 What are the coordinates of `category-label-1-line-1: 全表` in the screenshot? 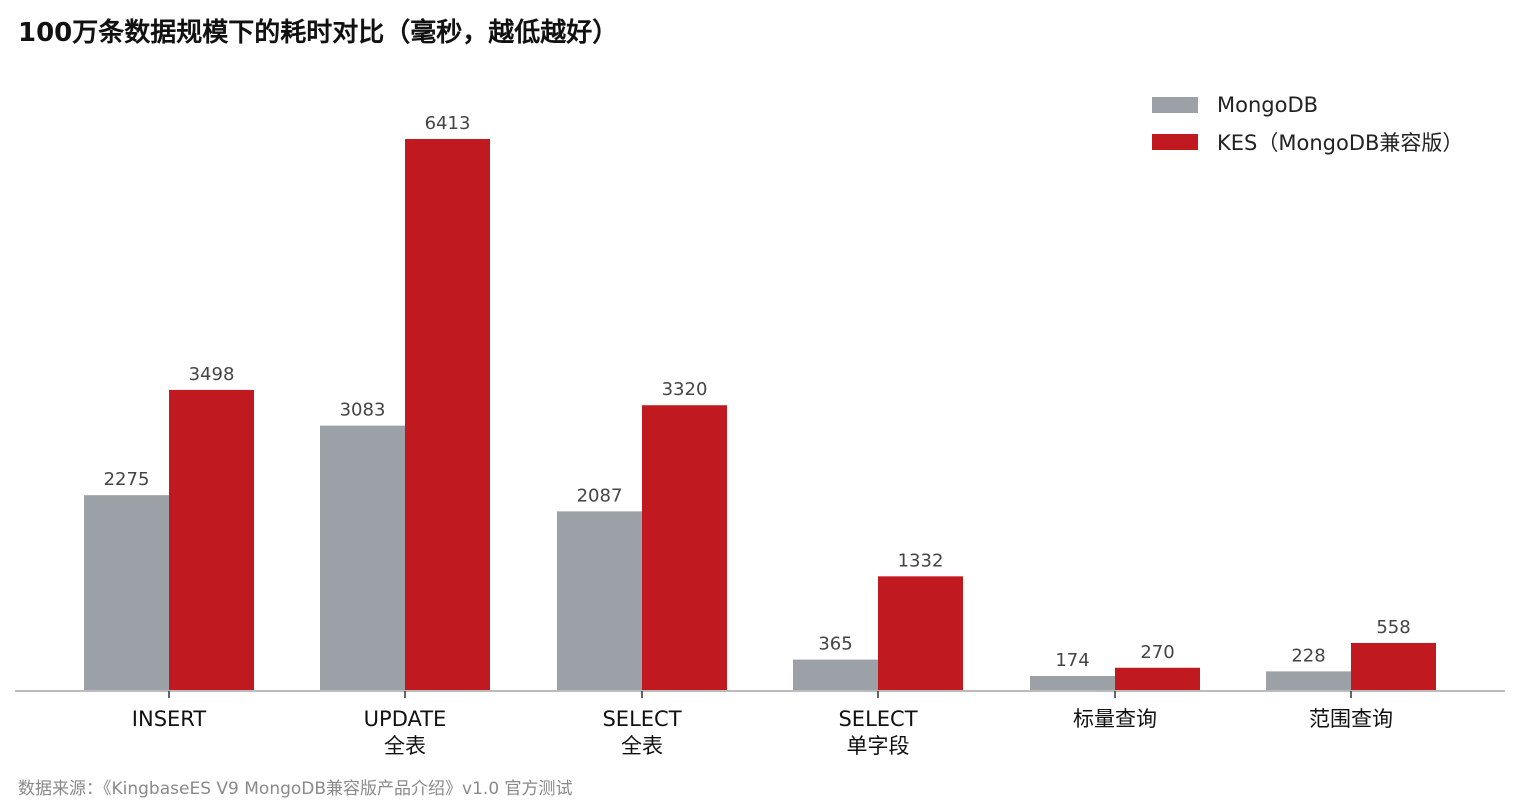 It's located at (405, 746).